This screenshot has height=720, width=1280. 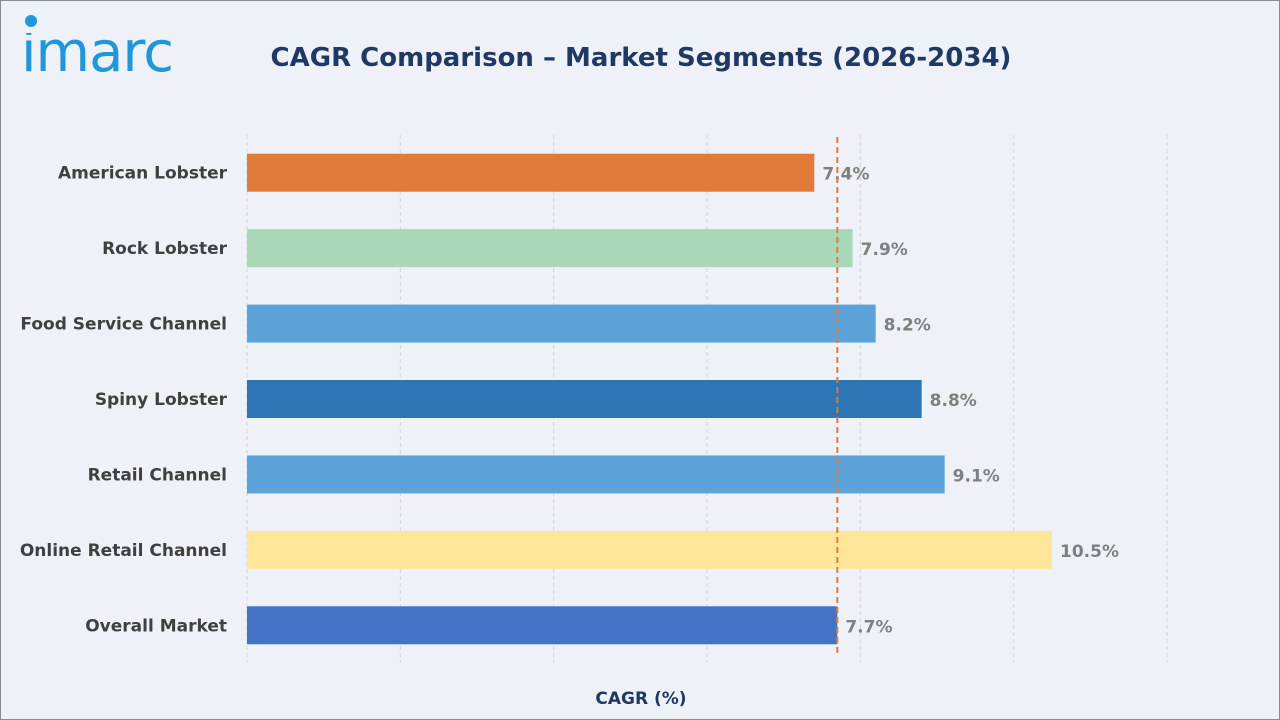 What do you see at coordinates (161, 400) in the screenshot?
I see `category-label: Spiny Lobster` at bounding box center [161, 400].